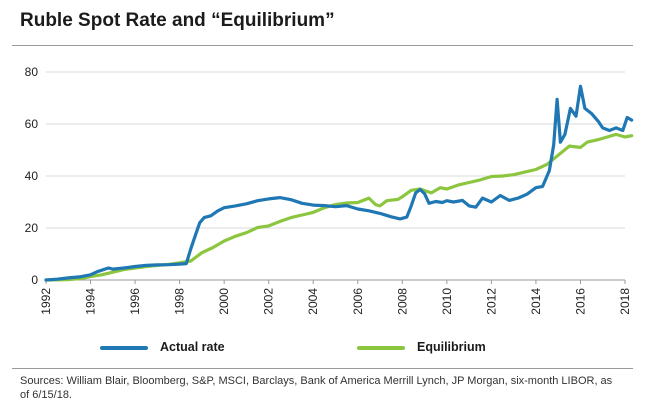 The image size is (645, 415). What do you see at coordinates (32, 124) in the screenshot?
I see `y-tick-label-60: 60` at bounding box center [32, 124].